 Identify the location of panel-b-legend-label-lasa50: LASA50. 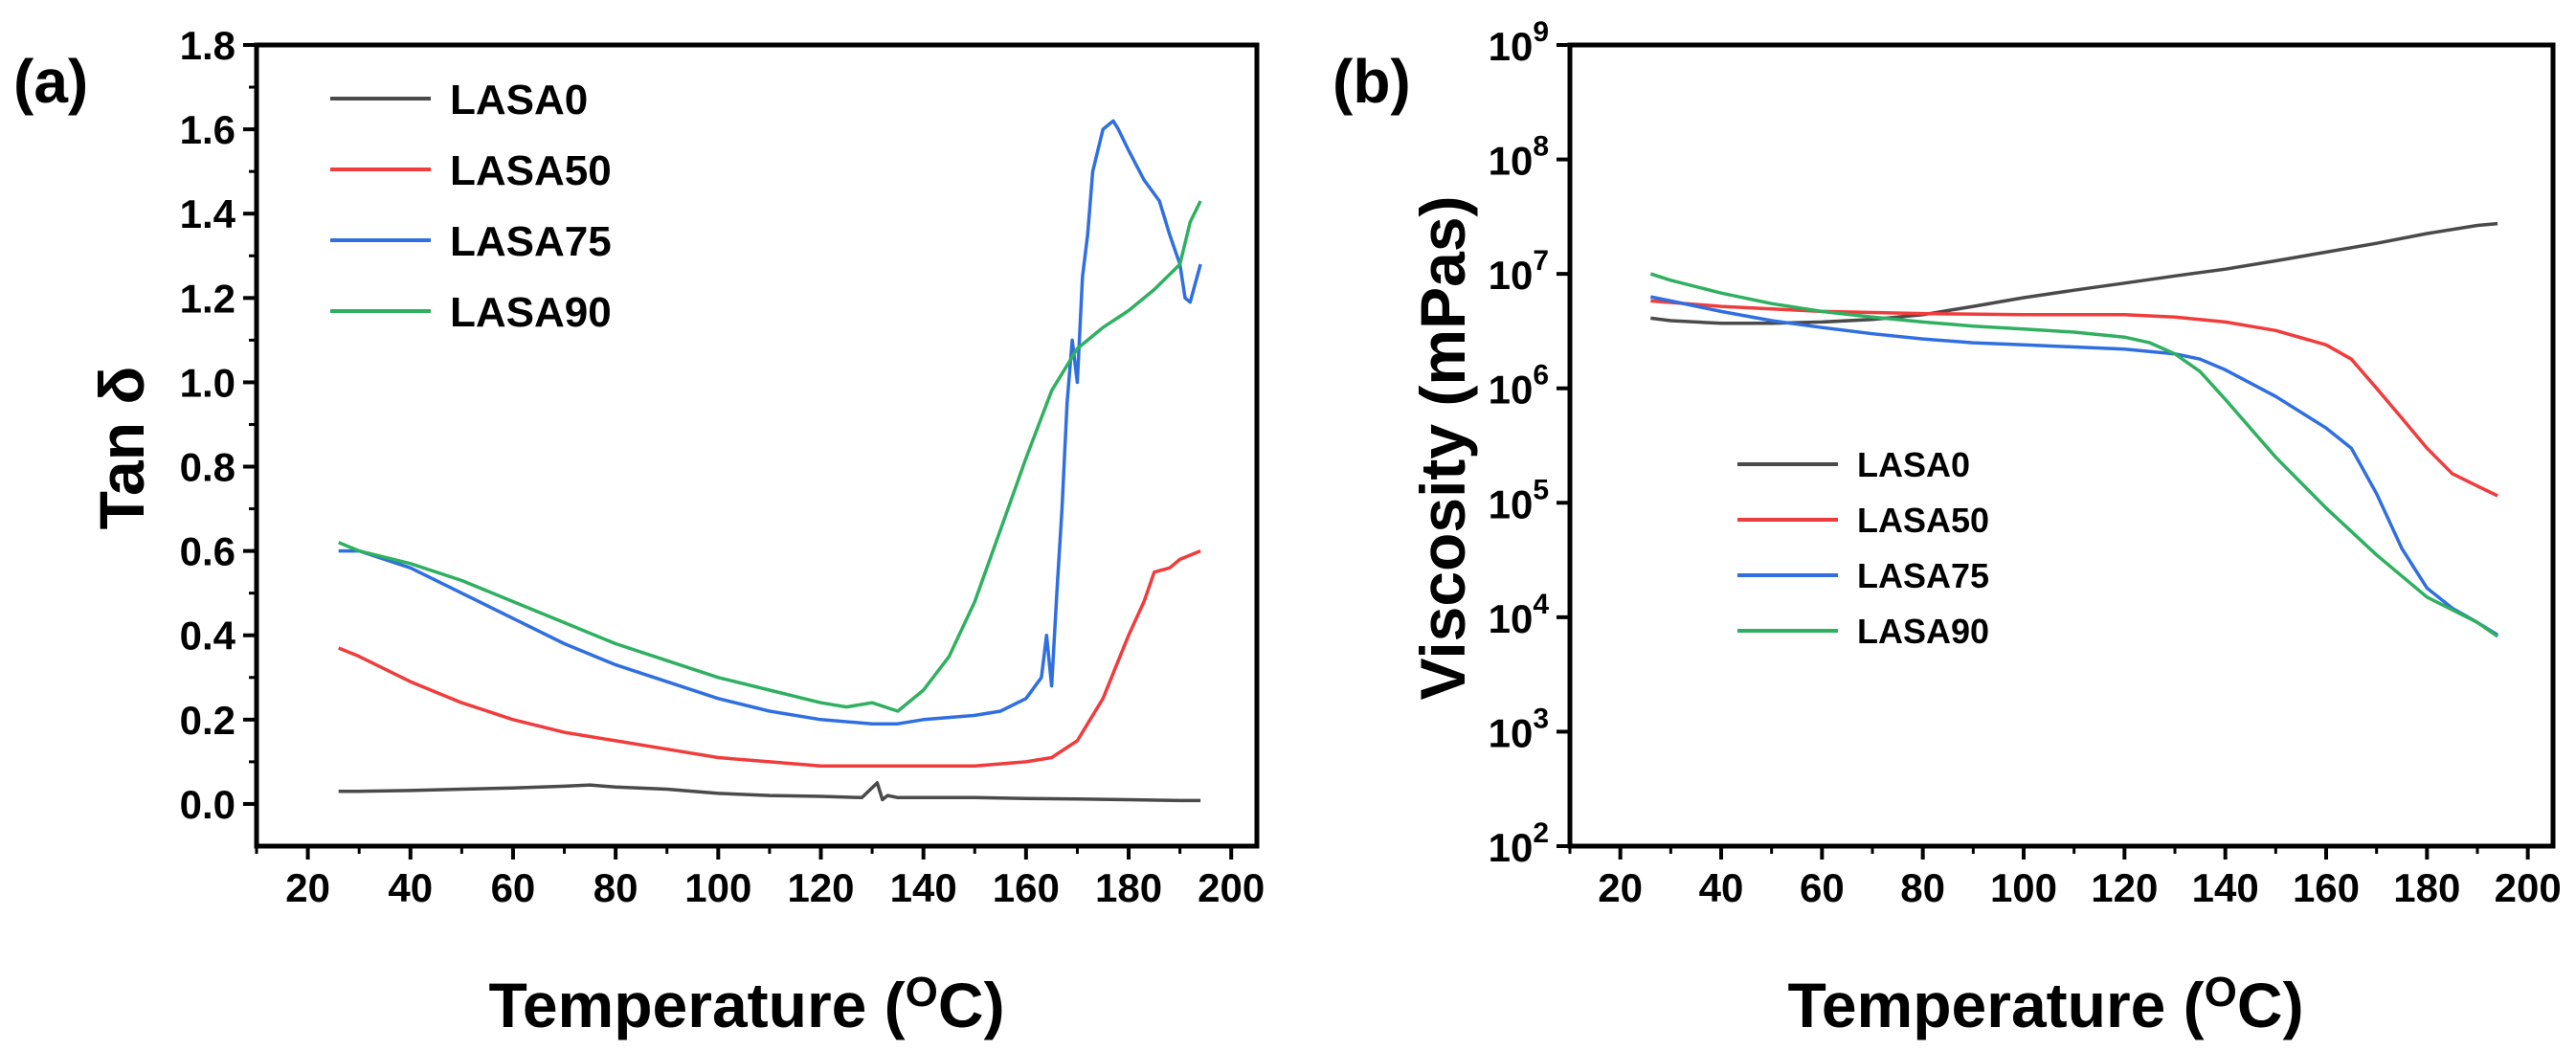
(1923, 520).